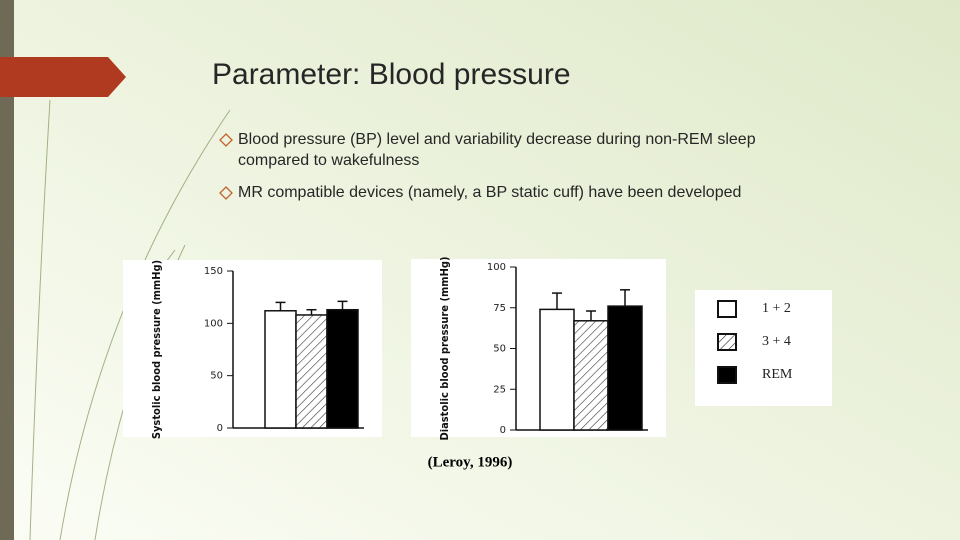 This screenshot has width=960, height=540. Describe the element at coordinates (776, 341) in the screenshot. I see `legend-label: 3 + 4` at that location.